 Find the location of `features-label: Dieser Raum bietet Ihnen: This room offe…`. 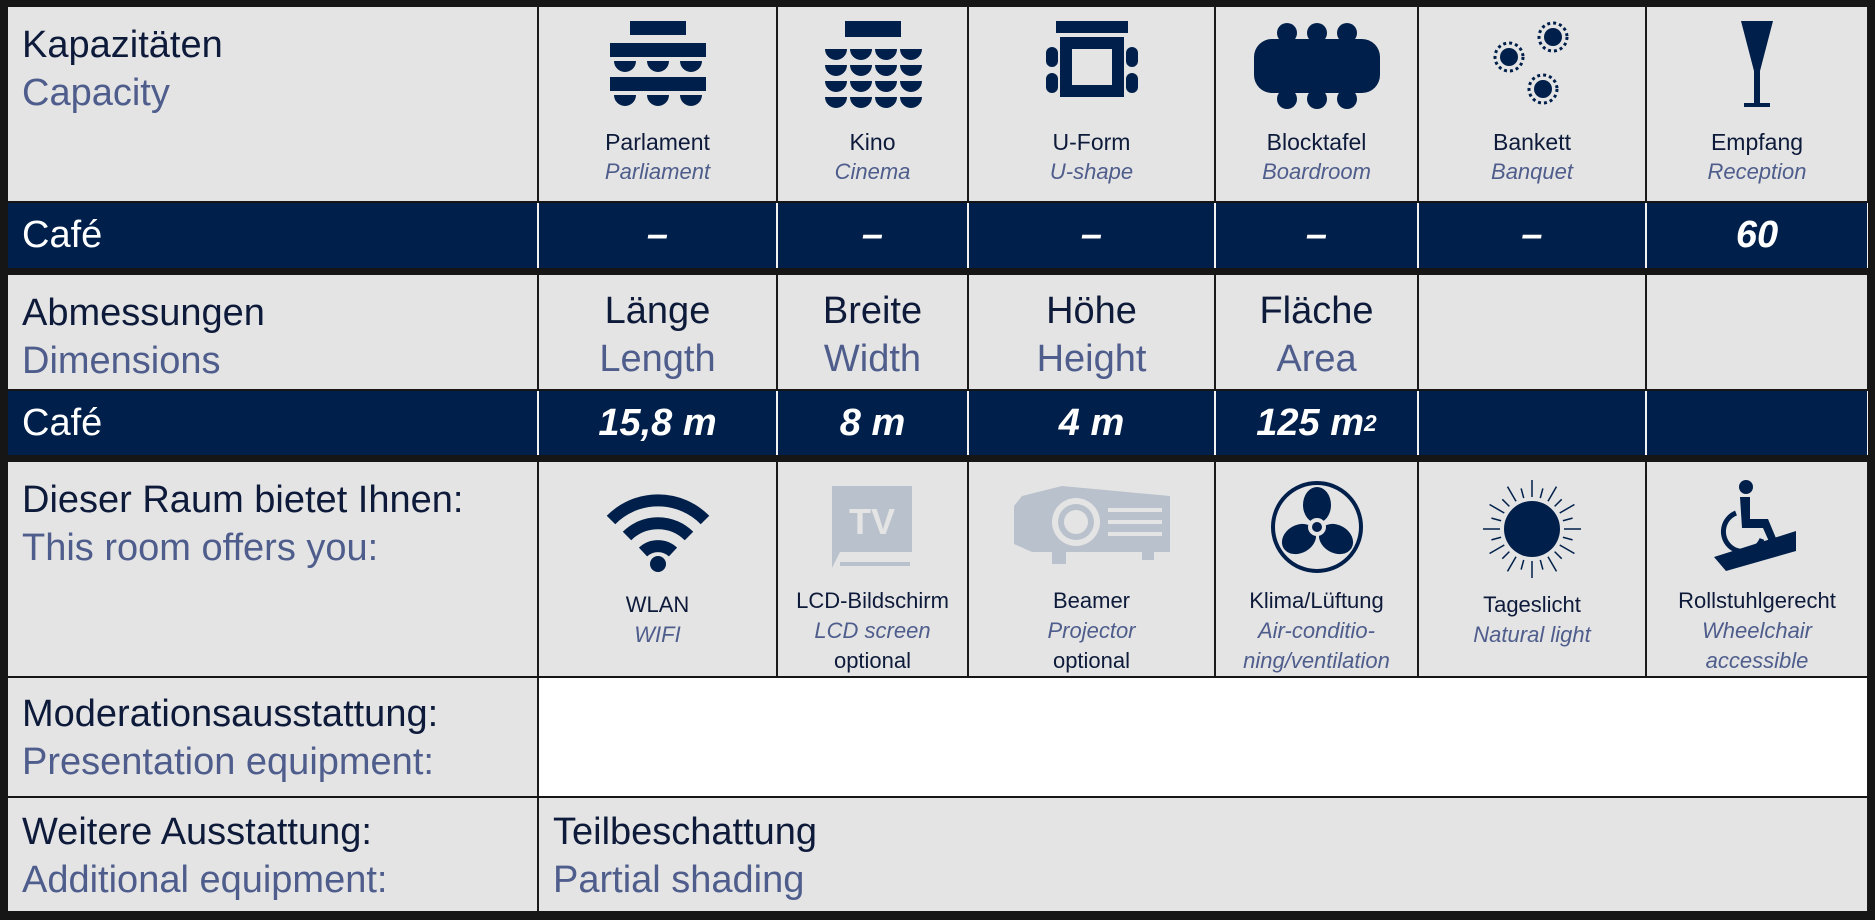

features-label: Dieser Raum bietet Ihnen: This room offe… is located at coordinates (272, 569).